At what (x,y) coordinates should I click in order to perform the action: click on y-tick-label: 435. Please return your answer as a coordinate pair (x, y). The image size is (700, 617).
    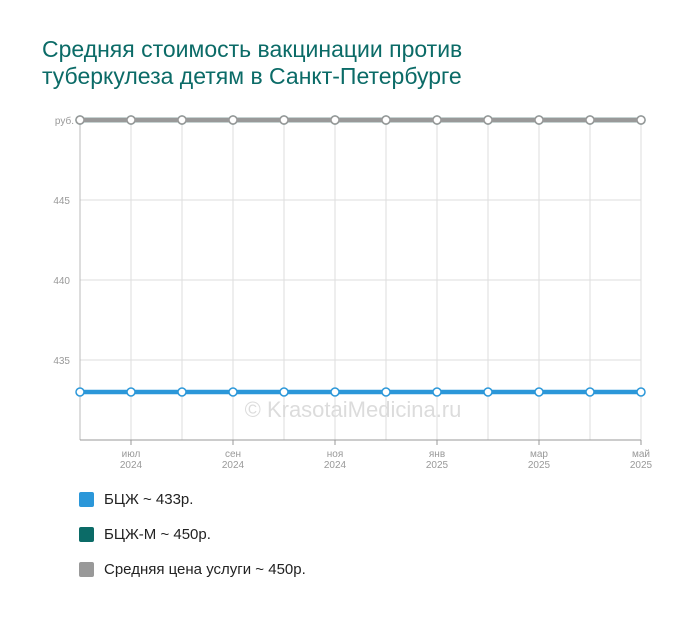
    Looking at the image, I should click on (61, 361).